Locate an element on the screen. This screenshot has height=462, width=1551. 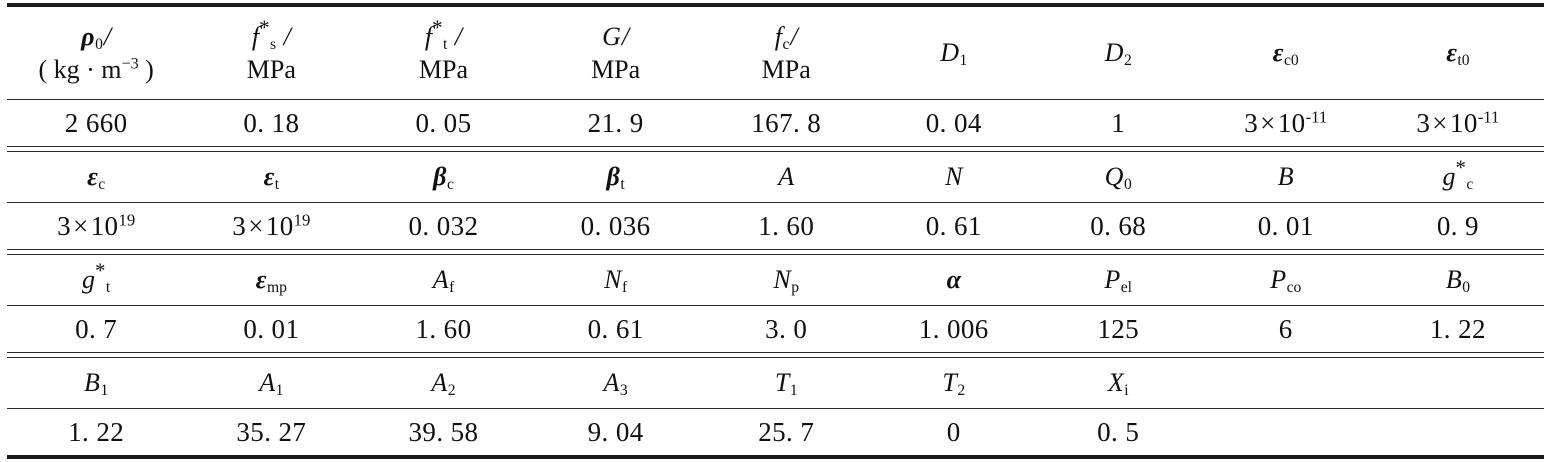
header-cell-A3: A3 is located at coordinates (616, 383).